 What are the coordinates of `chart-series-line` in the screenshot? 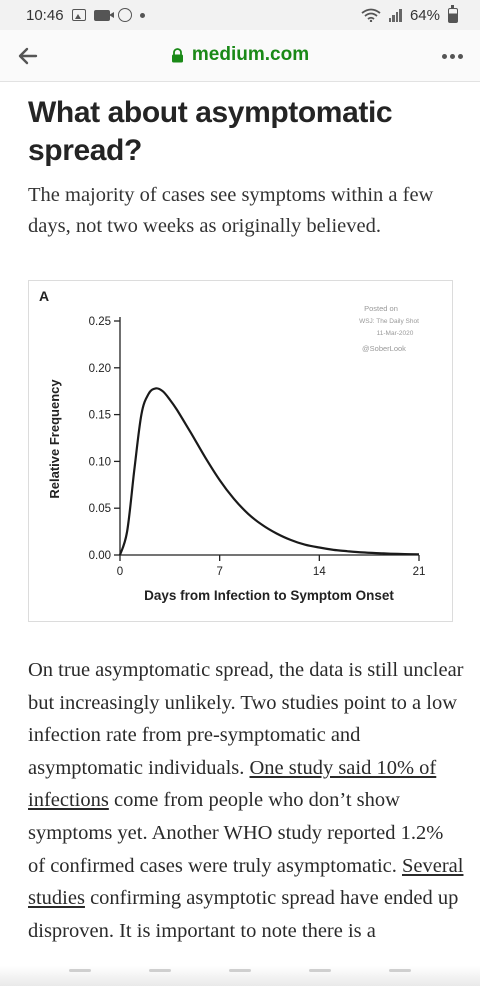 It's located at (269, 471).